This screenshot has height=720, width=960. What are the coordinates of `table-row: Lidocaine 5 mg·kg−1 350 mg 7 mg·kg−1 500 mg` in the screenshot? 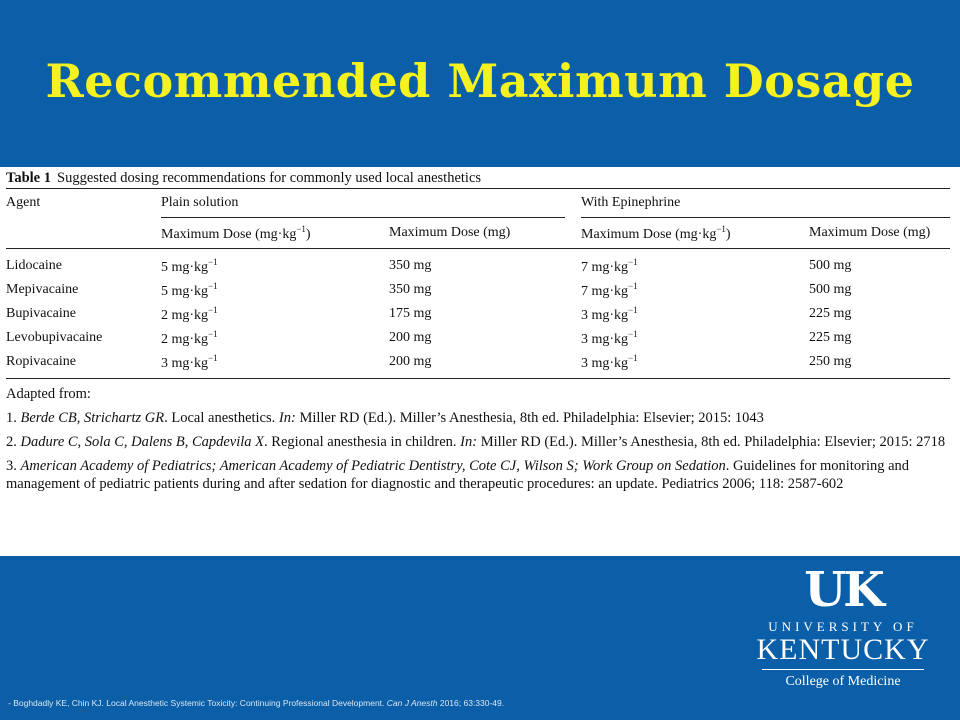 It's located at (478, 264).